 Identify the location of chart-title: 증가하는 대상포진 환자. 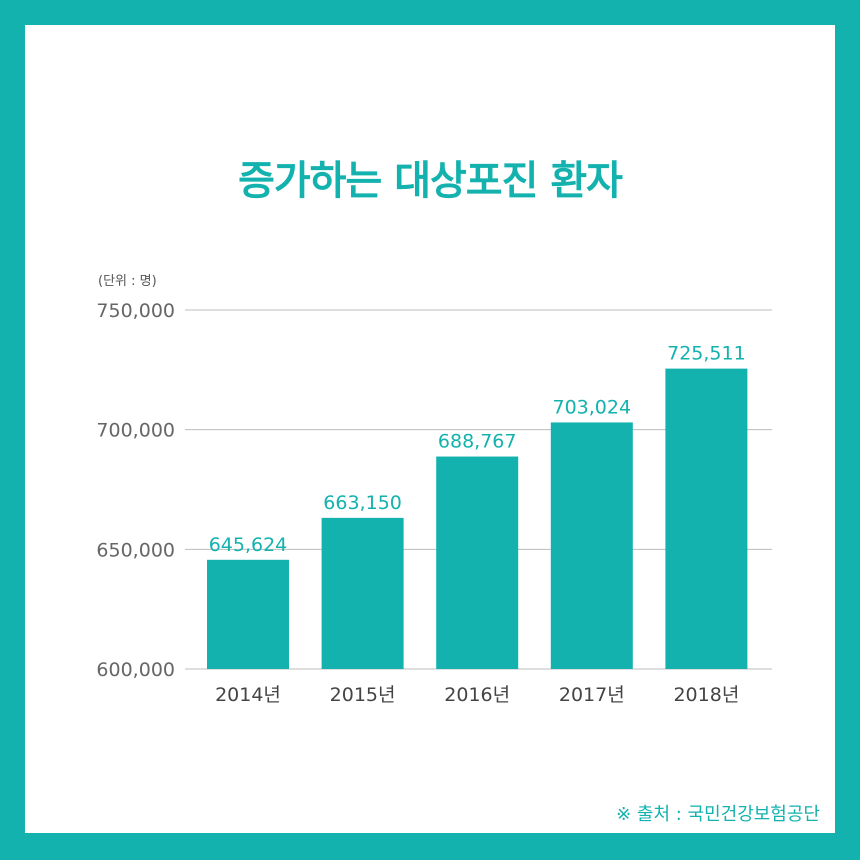
(430, 181).